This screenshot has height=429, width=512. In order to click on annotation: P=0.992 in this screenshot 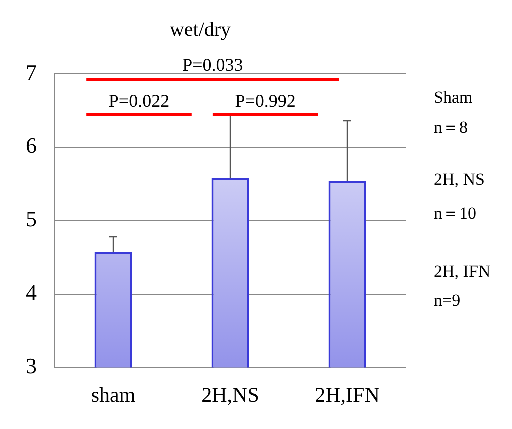, I will do `click(265, 101)`.